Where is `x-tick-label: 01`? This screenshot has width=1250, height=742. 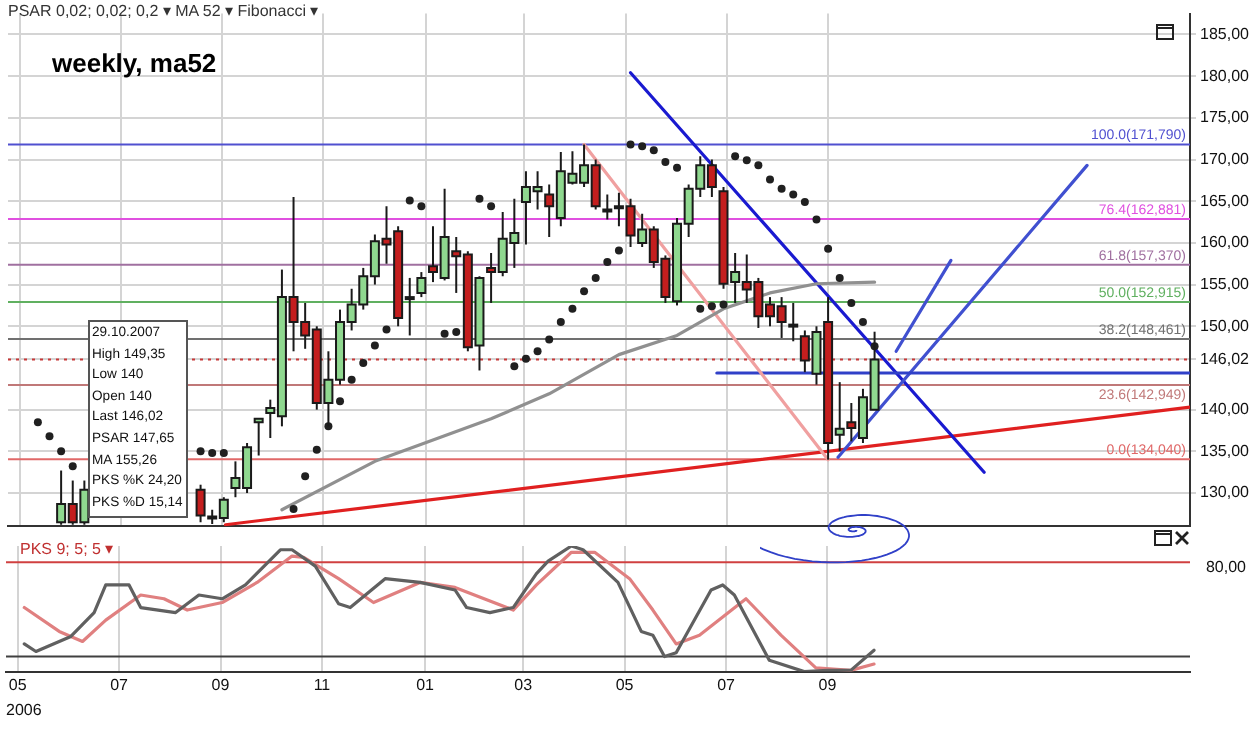 x-tick-label: 01 is located at coordinates (426, 684).